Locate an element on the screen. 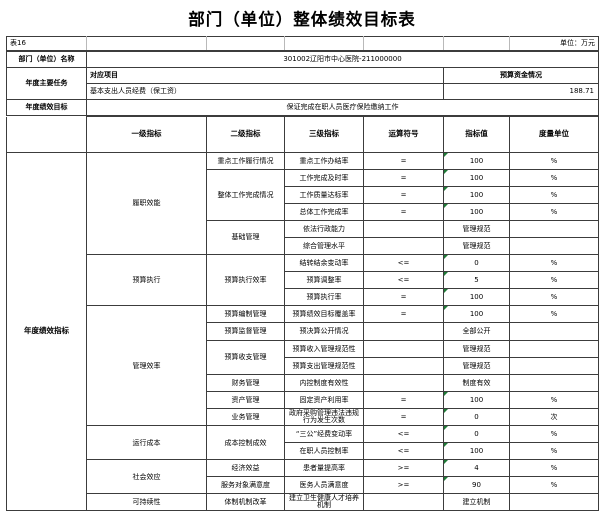 This screenshot has width=604, height=511. target-value-cell: 制度有效 is located at coordinates (476, 382).